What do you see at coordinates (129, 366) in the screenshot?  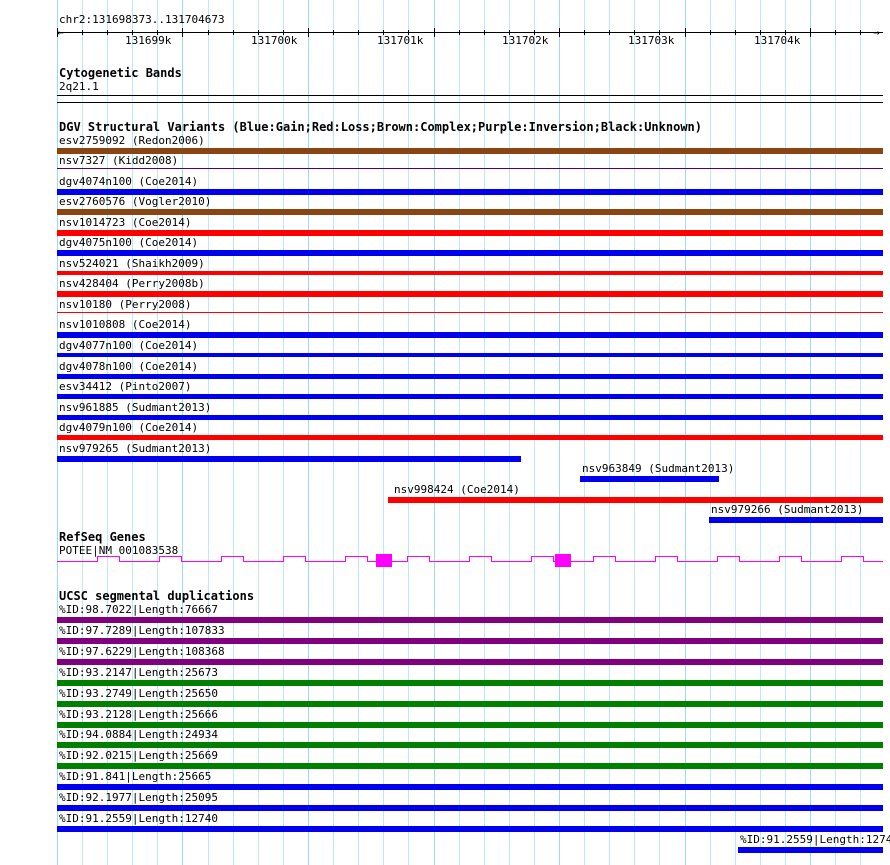 I see `dgv-track-label: dgv4078n100 (Coe2014)` at bounding box center [129, 366].